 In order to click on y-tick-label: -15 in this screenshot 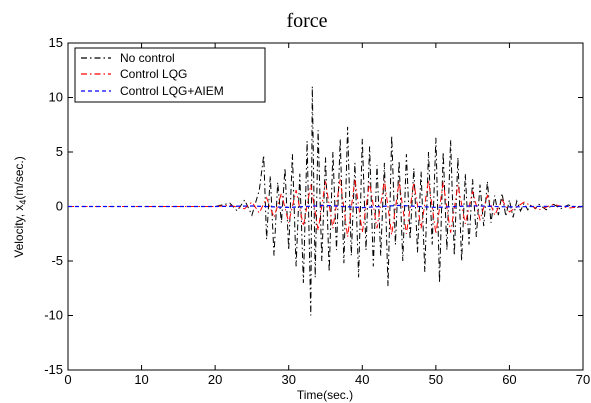, I will do `click(53, 369)`.